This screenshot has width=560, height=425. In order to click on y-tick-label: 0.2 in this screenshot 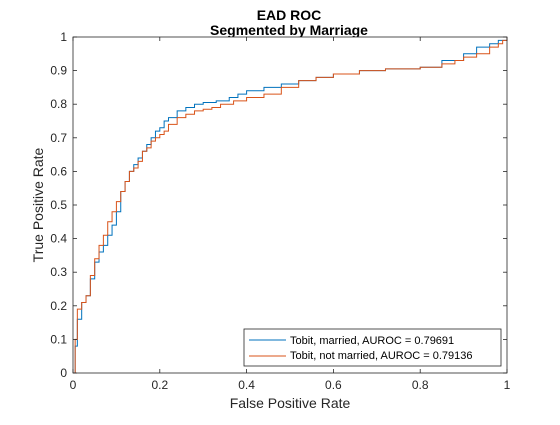, I will do `click(58, 306)`.